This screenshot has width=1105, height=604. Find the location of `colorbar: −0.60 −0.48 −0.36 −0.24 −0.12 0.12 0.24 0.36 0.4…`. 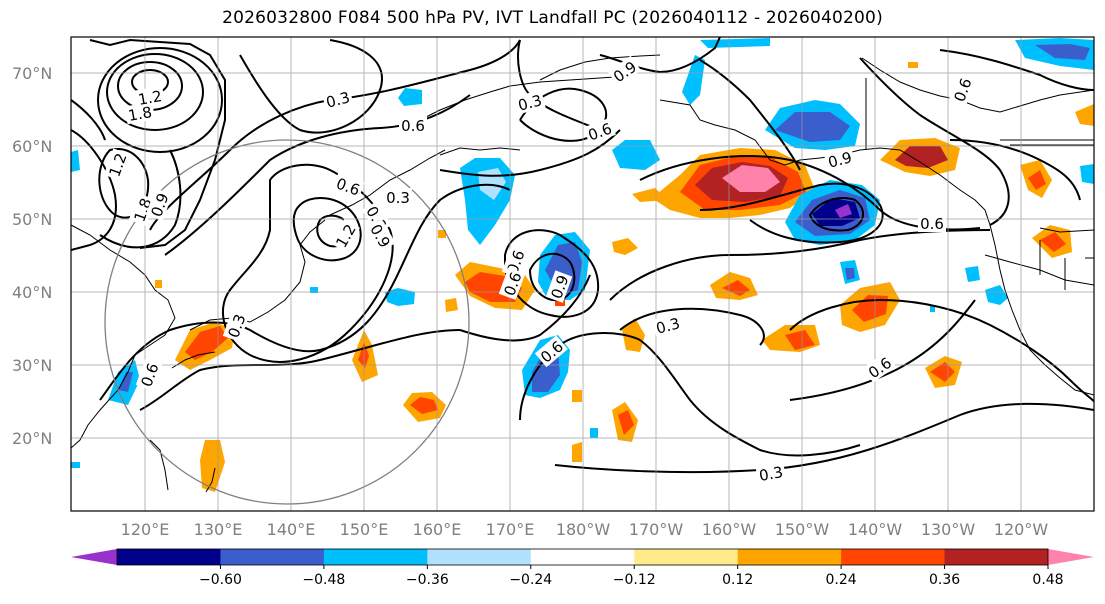

colorbar: −0.60 −0.48 −0.36 −0.24 −0.12 0.12 0.24 0.36 0.4… is located at coordinates (582, 568).